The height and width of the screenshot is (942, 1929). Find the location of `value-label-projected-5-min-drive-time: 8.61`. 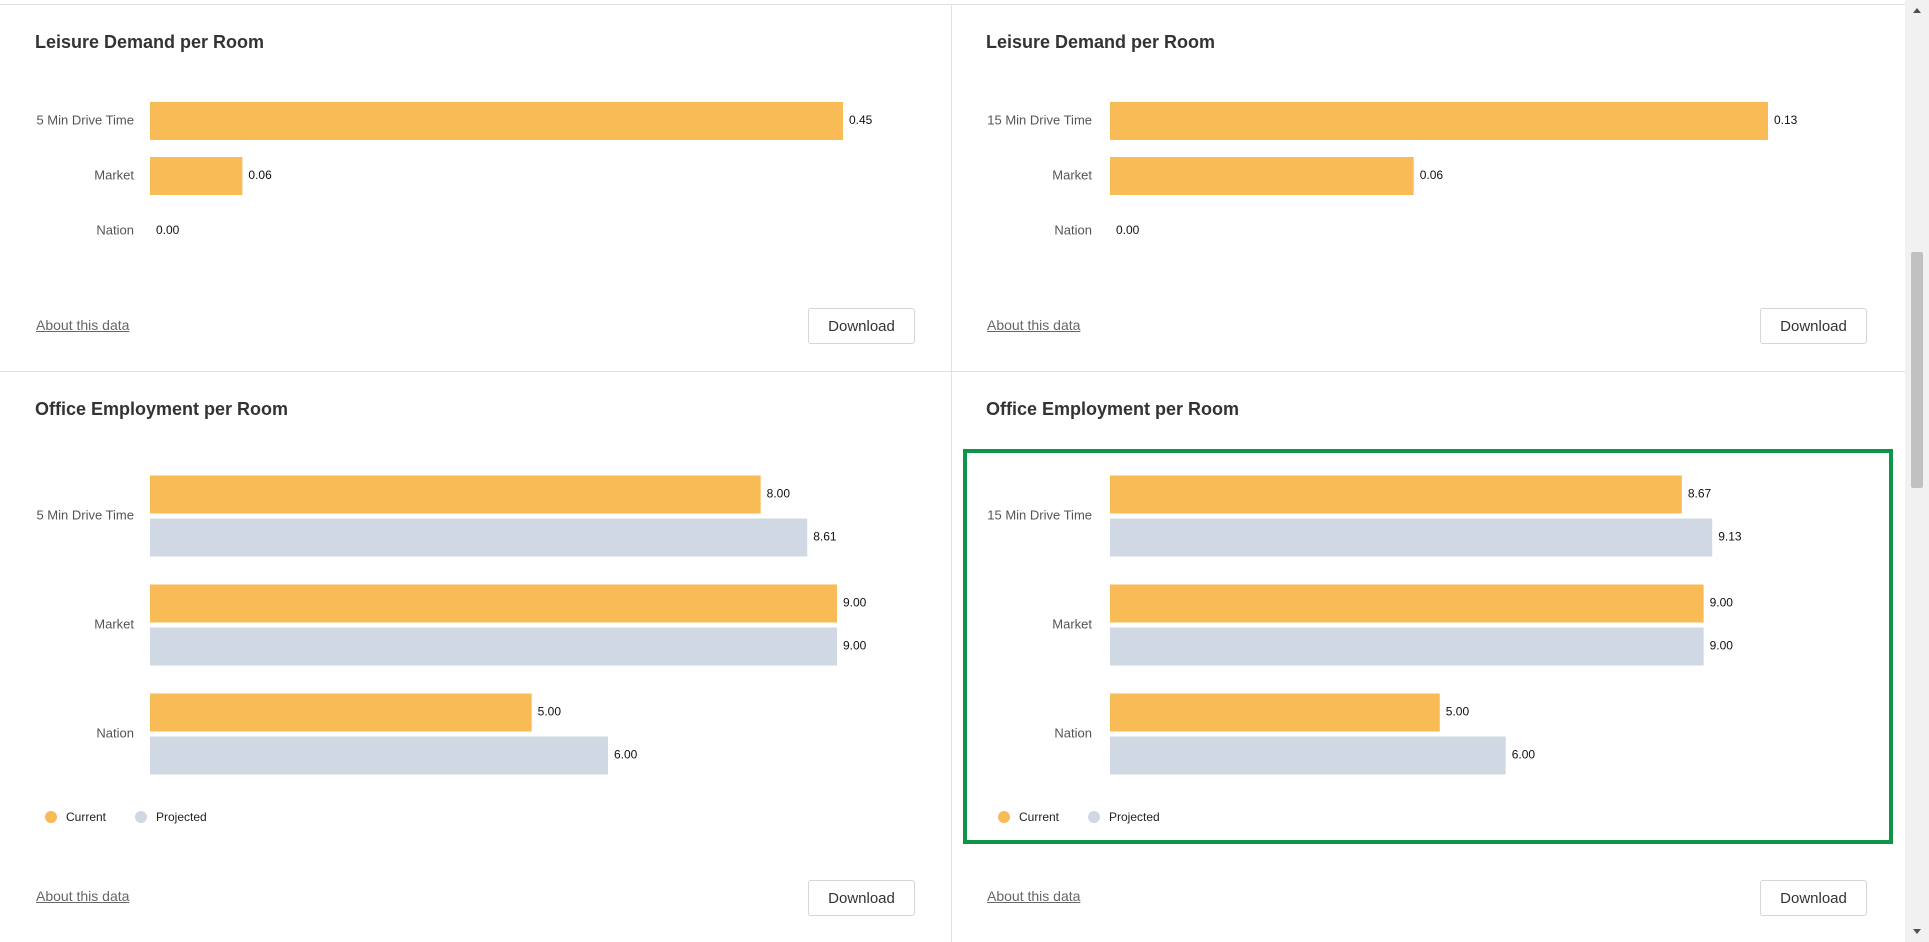

value-label-projected-5-min-drive-time: 8.61 is located at coordinates (825, 537).